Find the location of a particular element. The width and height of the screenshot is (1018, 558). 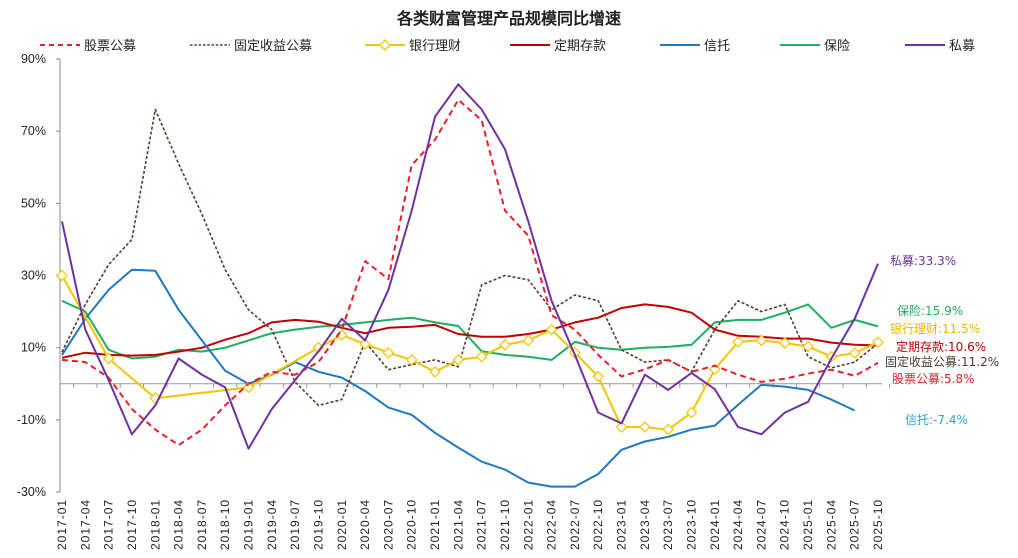

x-tick-label: 2017-07 is located at coordinates (109, 524).